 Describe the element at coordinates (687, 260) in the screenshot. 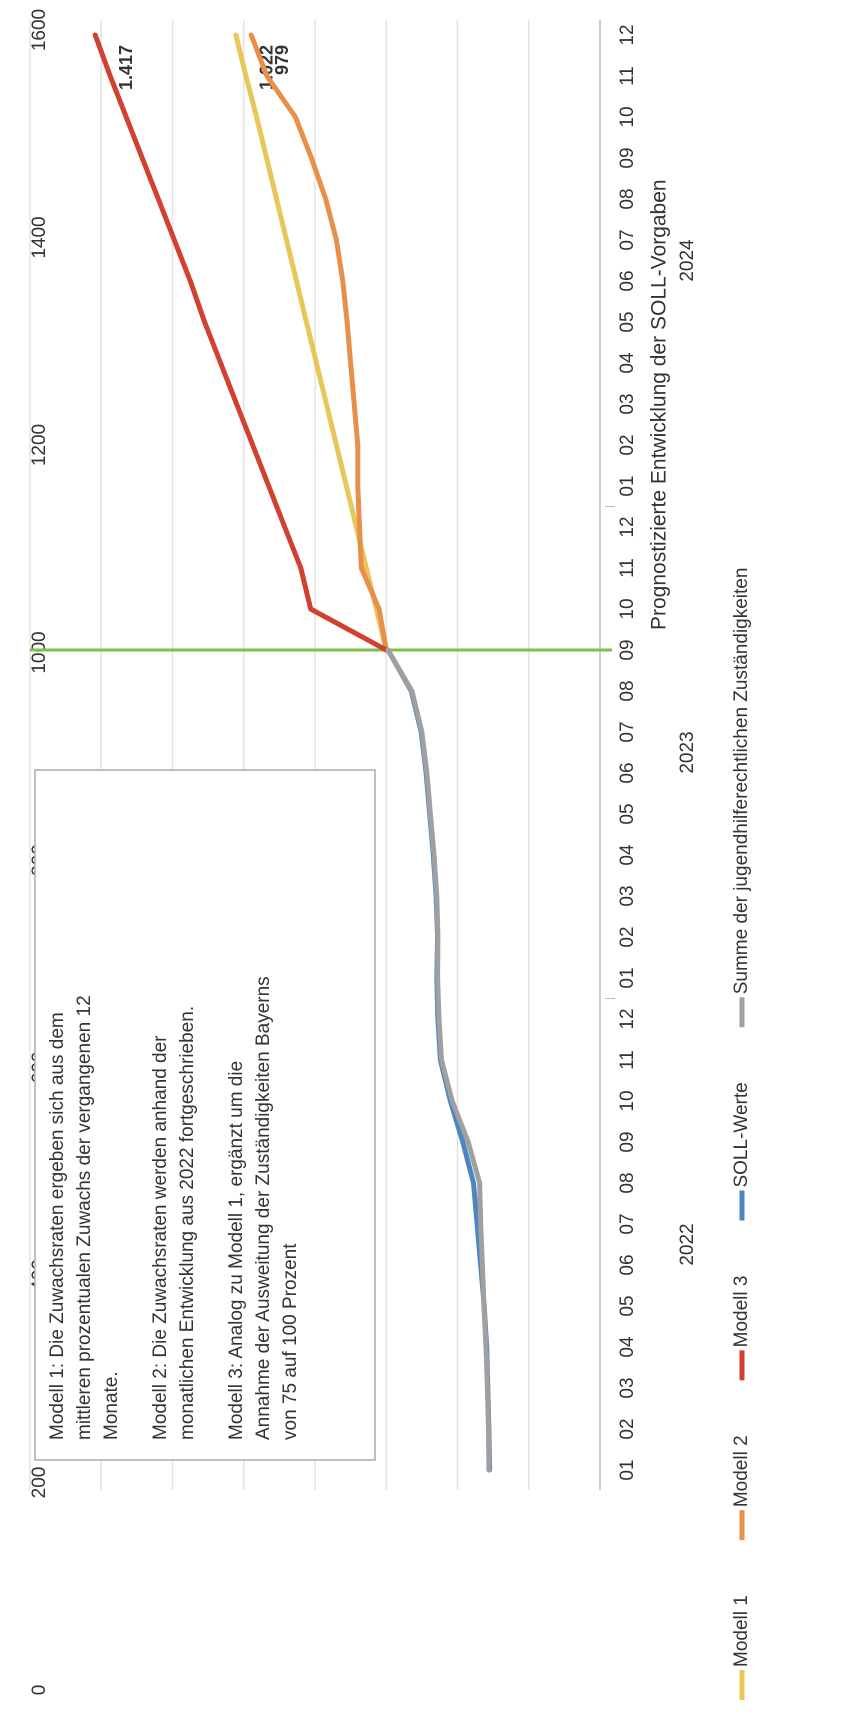

I see `year-label: 2024` at that location.